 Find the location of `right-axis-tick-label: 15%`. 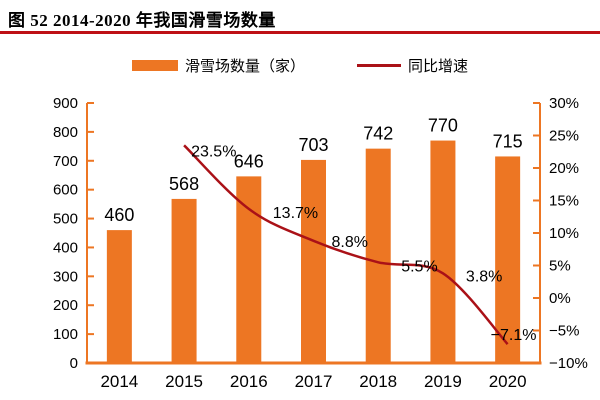

right-axis-tick-label: 15% is located at coordinates (564, 201).